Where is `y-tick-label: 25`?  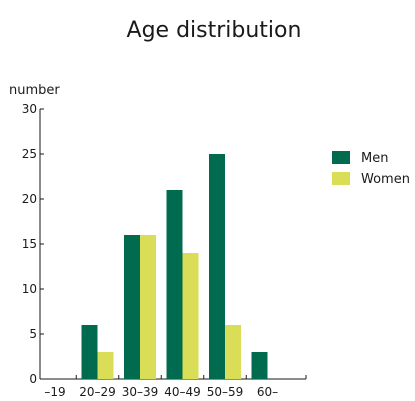
y-tick-label: 25 is located at coordinates (29, 154).